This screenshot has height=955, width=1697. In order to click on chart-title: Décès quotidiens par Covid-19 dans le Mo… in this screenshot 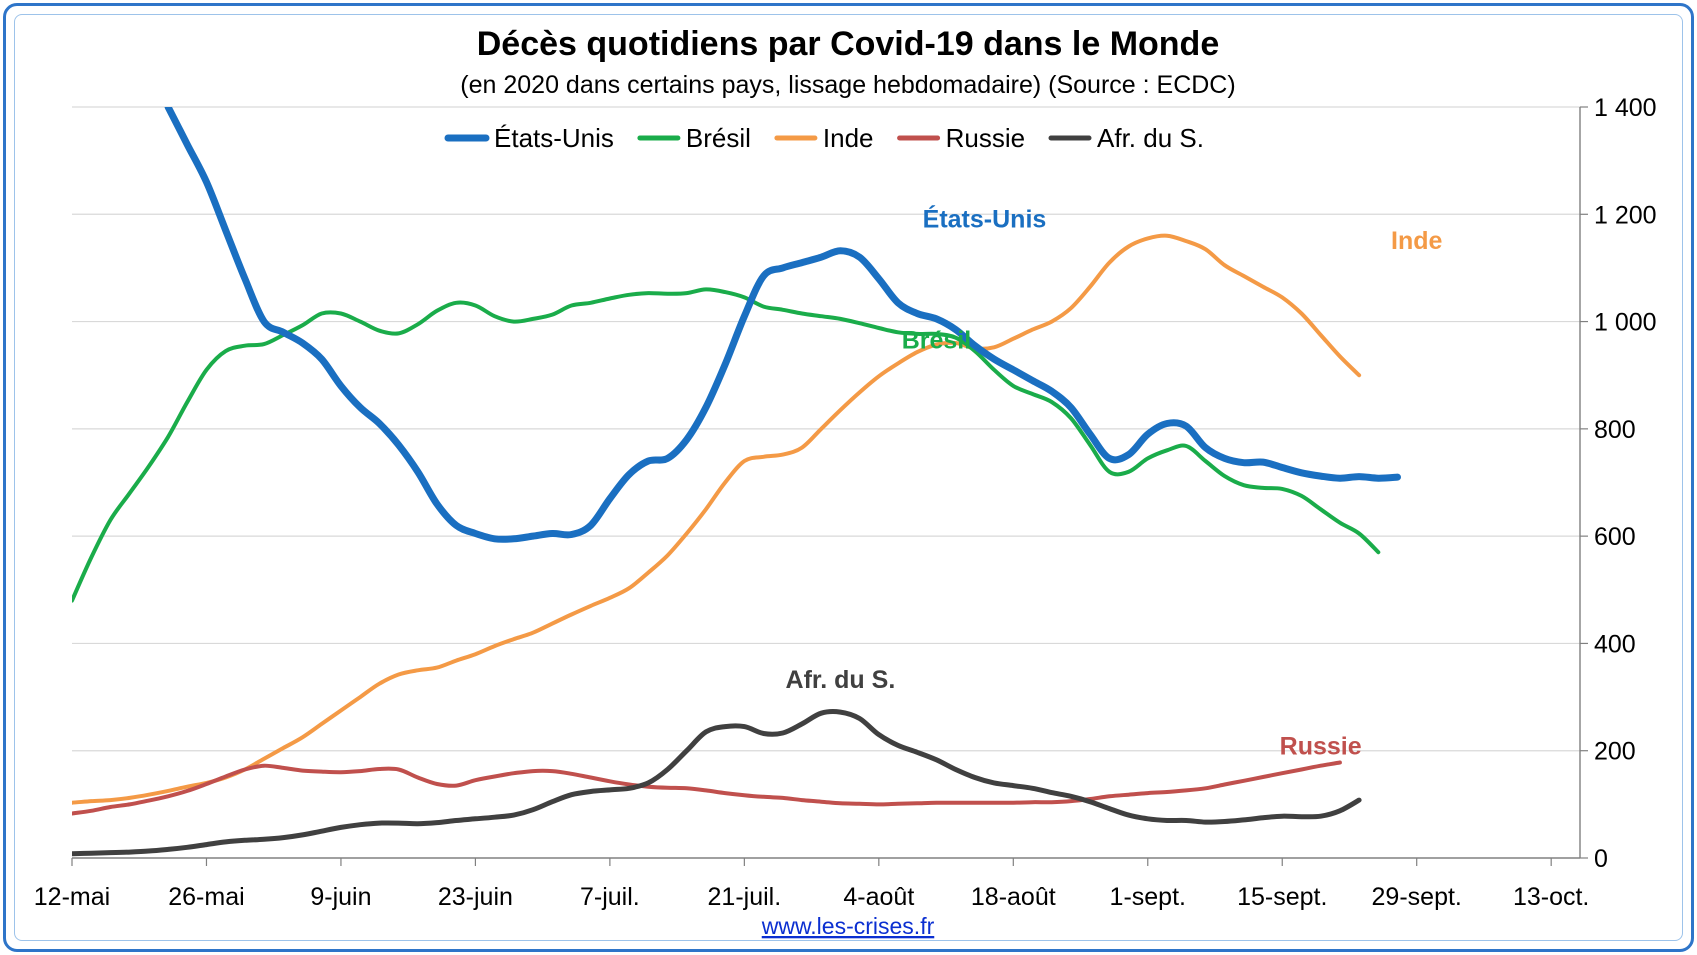, I will do `click(848, 44)`.